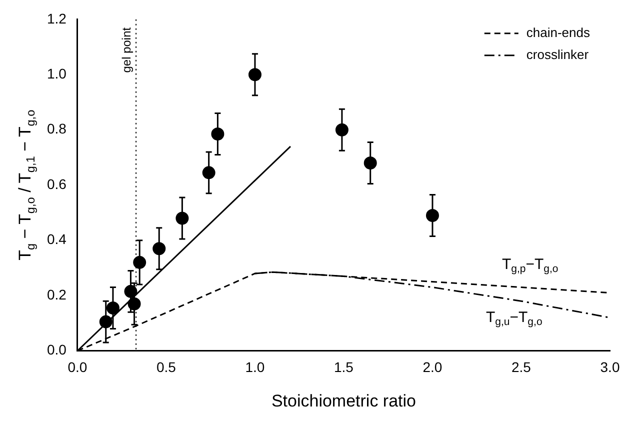 The width and height of the screenshot is (632, 424). I want to click on legend-label: crosslinker, so click(558, 54).